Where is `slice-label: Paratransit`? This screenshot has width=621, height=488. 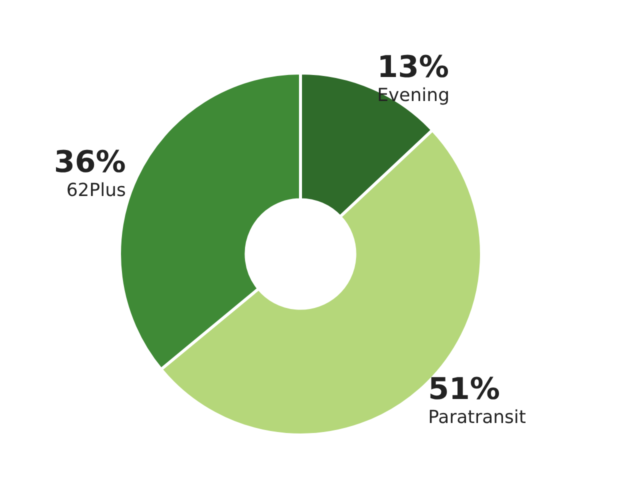
slice-label: Paratransit is located at coordinates (477, 417).